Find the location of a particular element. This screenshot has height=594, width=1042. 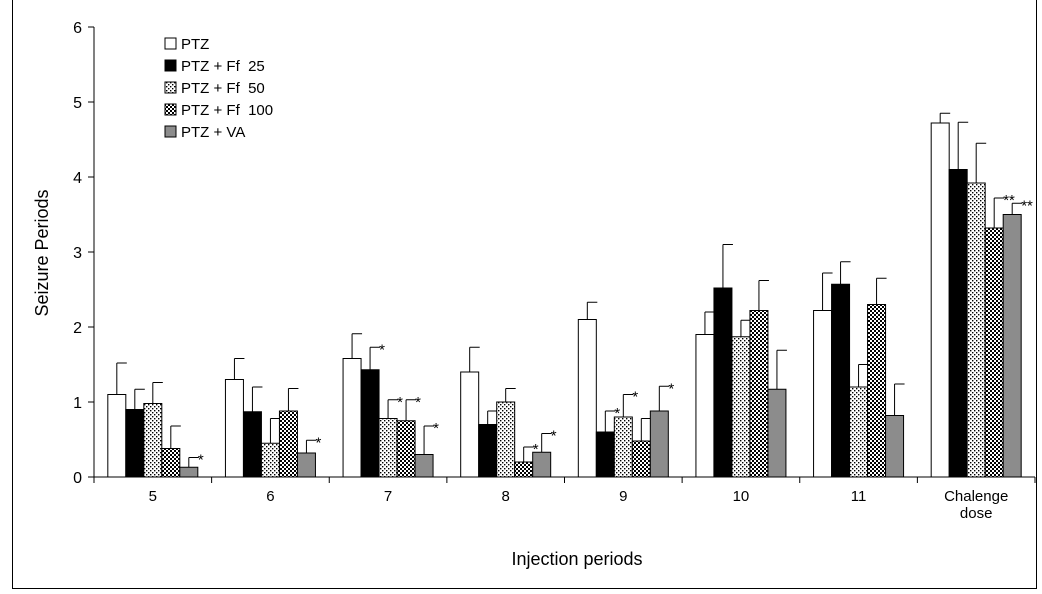

x-axis-label: Injection periods is located at coordinates (576, 559).